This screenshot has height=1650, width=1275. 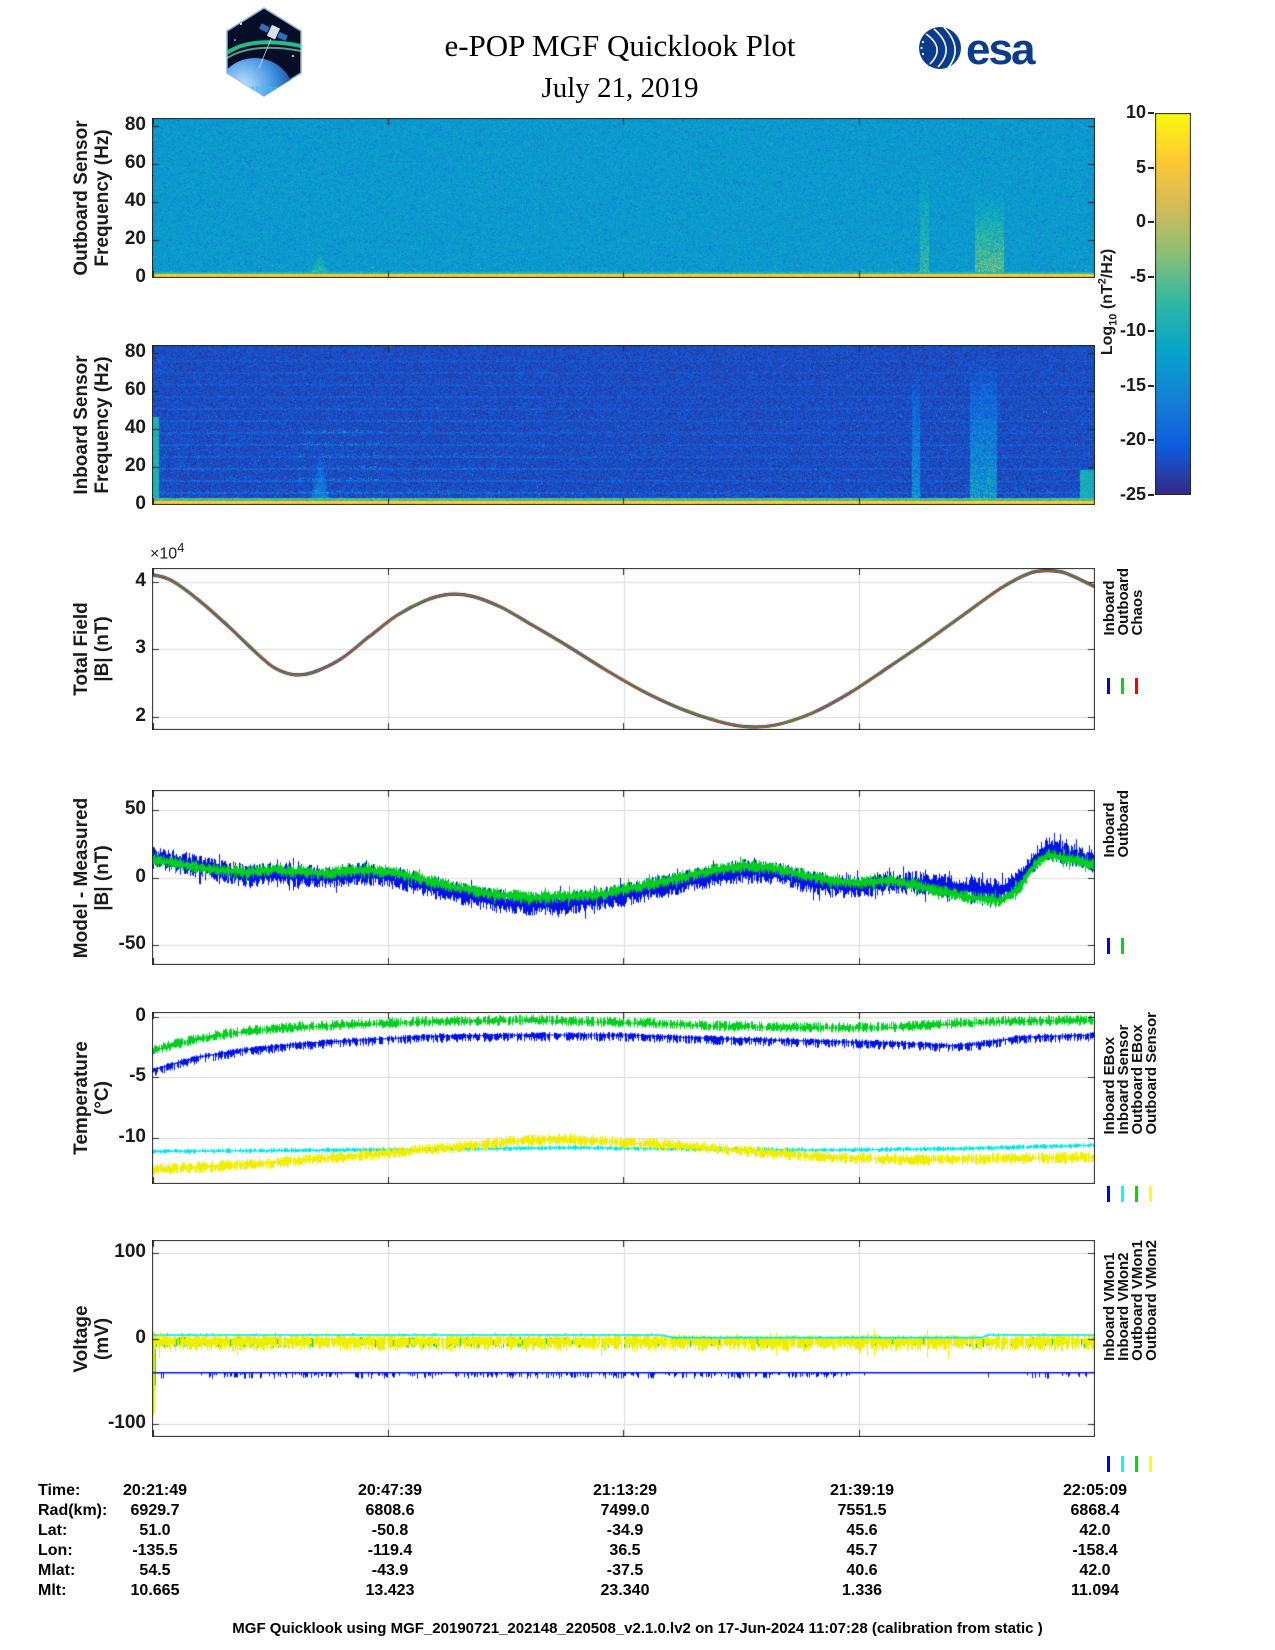 What do you see at coordinates (273, 32) in the screenshot?
I see `satellite-icon` at bounding box center [273, 32].